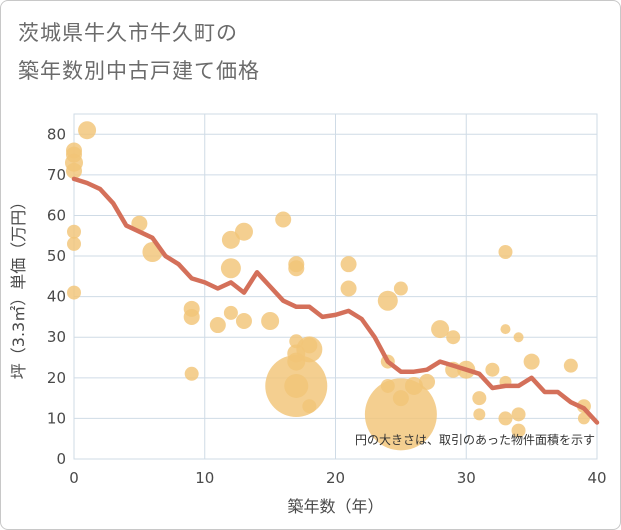 The image size is (621, 530). What do you see at coordinates (466, 478) in the screenshot?
I see `x-tick-label: 30` at bounding box center [466, 478].